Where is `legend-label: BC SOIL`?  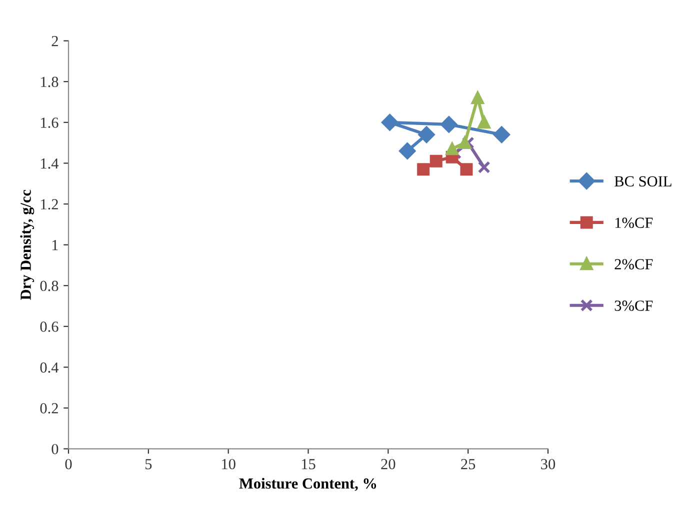
legend-label: BC SOIL is located at coordinates (643, 181).